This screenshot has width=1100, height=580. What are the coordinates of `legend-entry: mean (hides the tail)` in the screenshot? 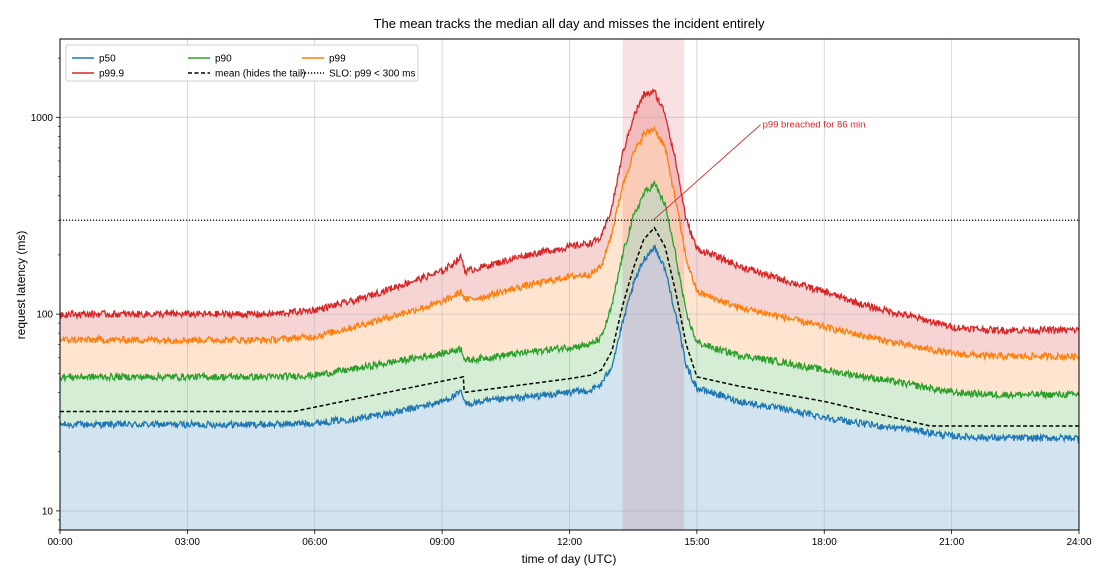 It's located at (260, 74).